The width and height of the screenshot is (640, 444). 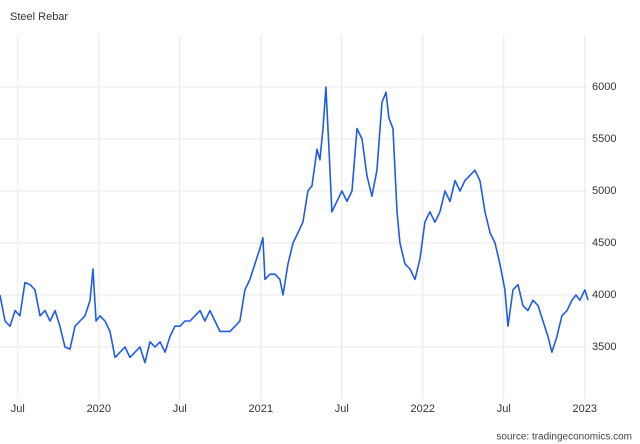 I want to click on y-tick-label: 3500, so click(x=604, y=347).